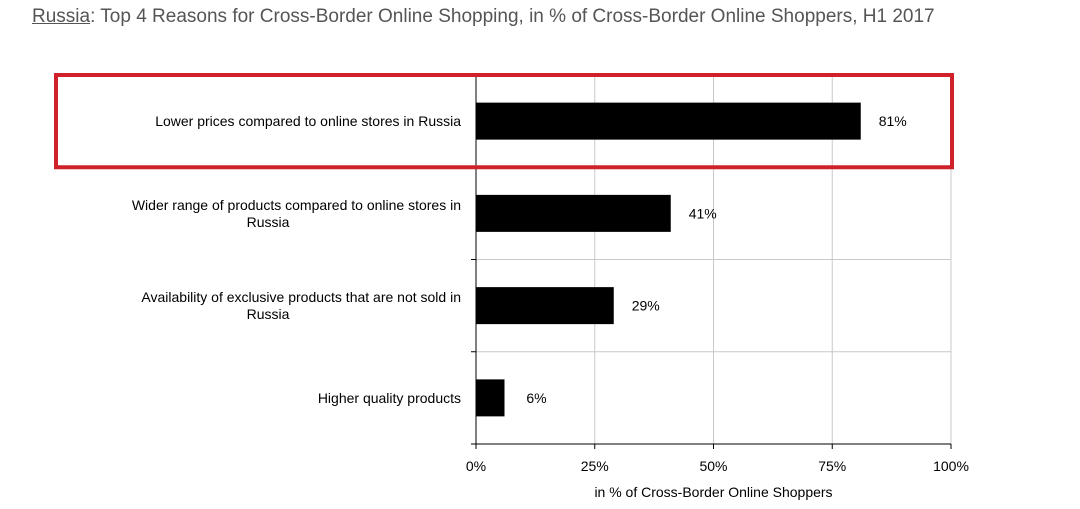  I want to click on bar-value-label: 41%, so click(703, 213).